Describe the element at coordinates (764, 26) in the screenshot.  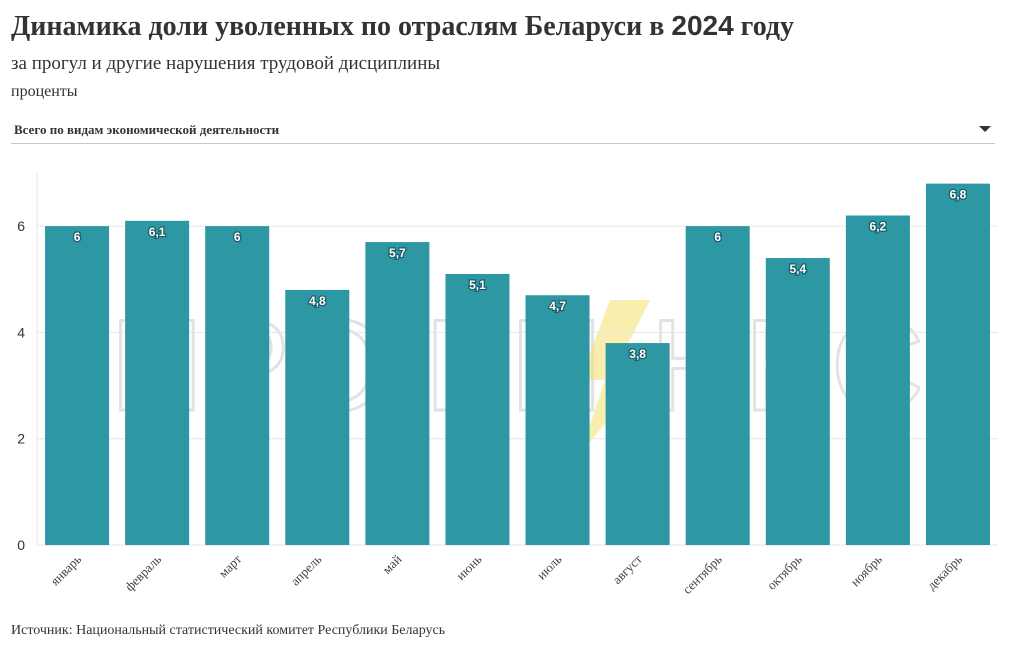
I see `title-end: году` at that location.